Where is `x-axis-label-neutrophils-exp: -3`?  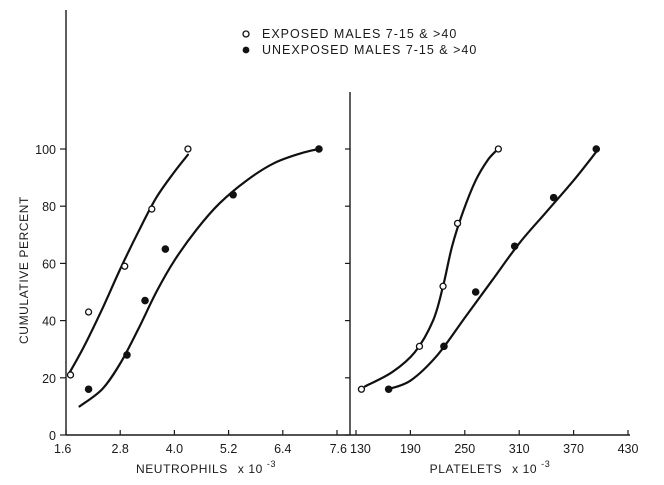 x-axis-label-neutrophils-exp: -3 is located at coordinates (271, 464).